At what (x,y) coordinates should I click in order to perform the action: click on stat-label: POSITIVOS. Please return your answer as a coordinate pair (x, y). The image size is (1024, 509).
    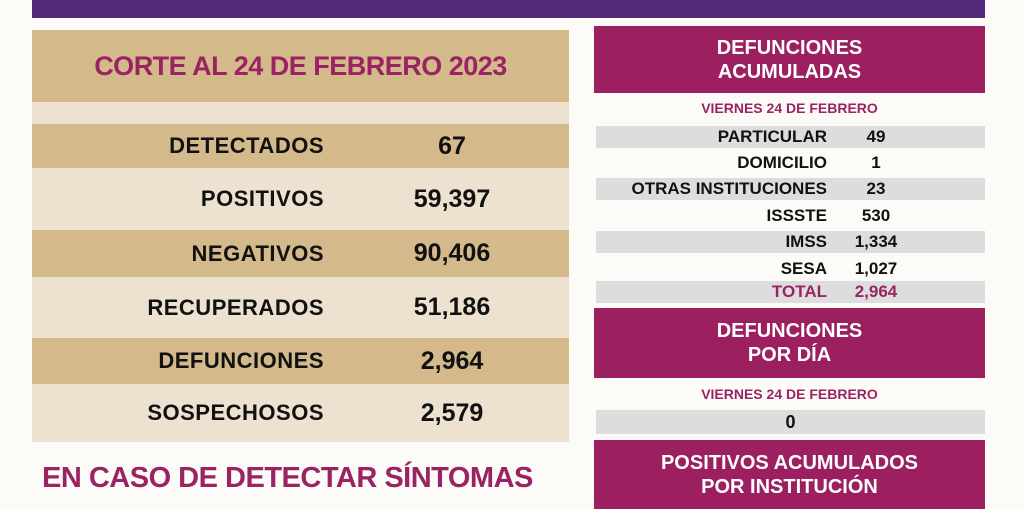
    Looking at the image, I should click on (262, 198).